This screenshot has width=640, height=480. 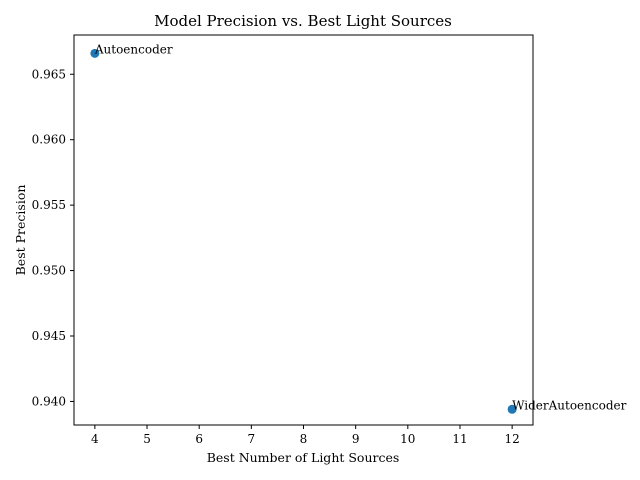 I want to click on y-tick-label: 0.965, so click(x=49, y=74).